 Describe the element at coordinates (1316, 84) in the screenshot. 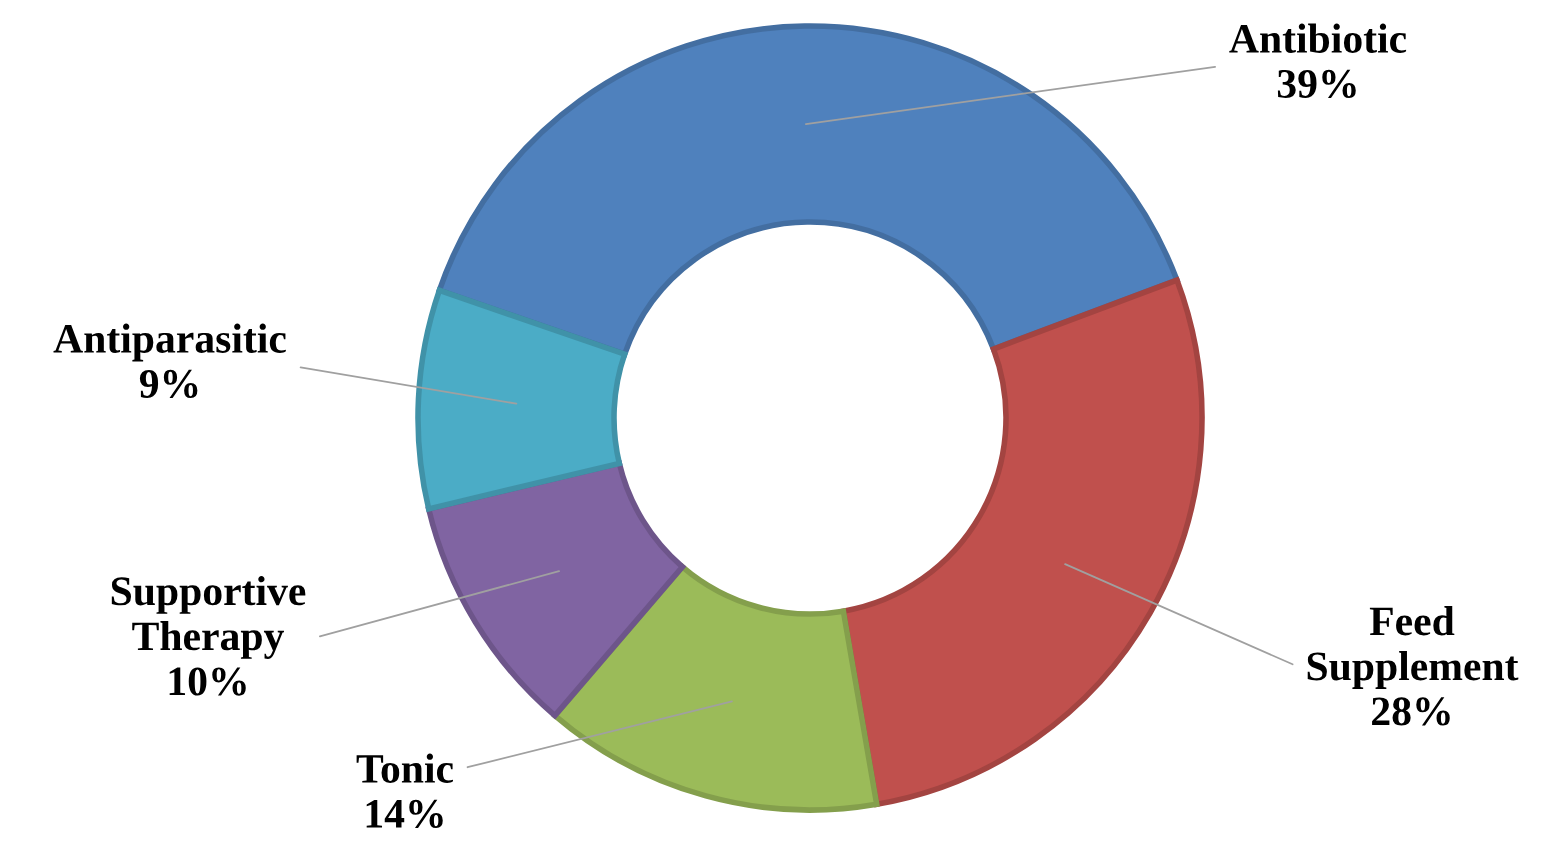

I see `data-label: 39%` at that location.